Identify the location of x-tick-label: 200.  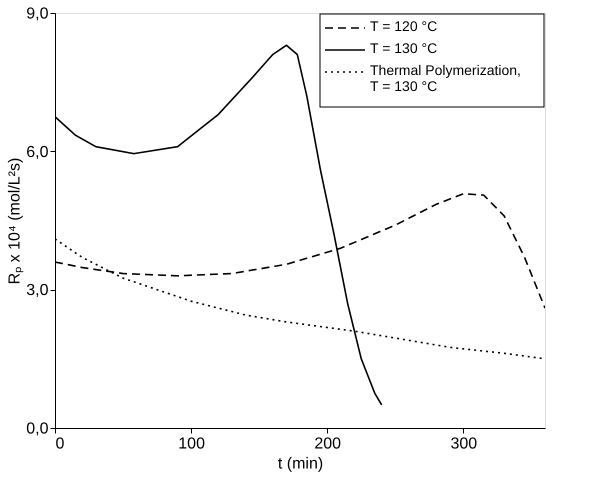
(328, 444).